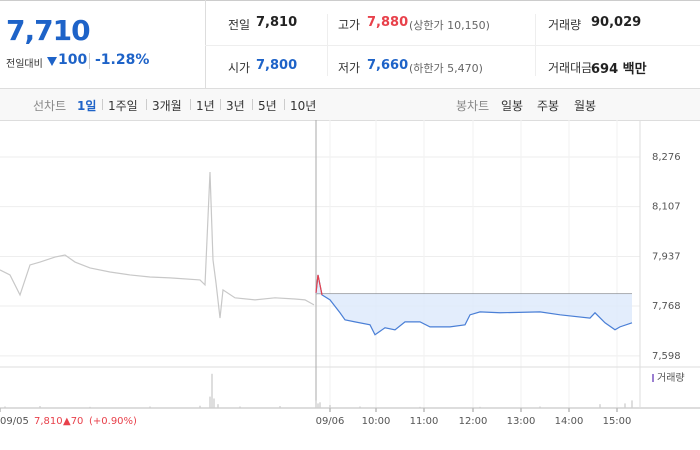 This screenshot has height=450, width=700. I want to click on x-tick-label: 15:00, so click(617, 421).